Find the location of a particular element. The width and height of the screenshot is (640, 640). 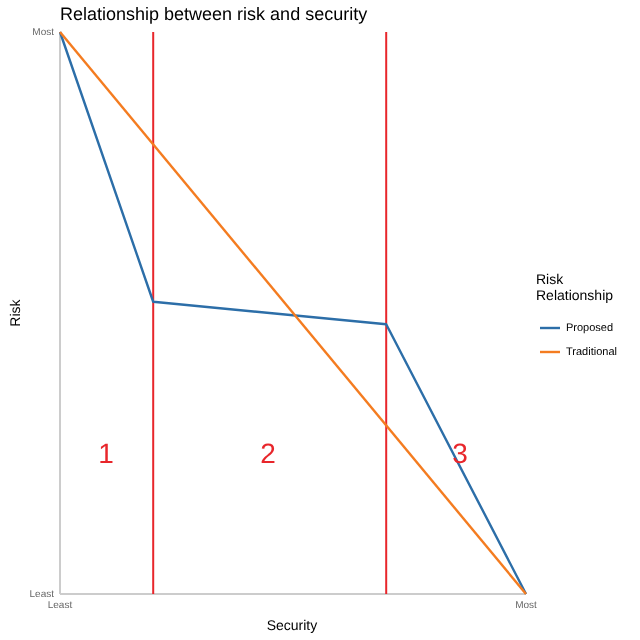

chart-title: Relationship between risk and security is located at coordinates (214, 14).